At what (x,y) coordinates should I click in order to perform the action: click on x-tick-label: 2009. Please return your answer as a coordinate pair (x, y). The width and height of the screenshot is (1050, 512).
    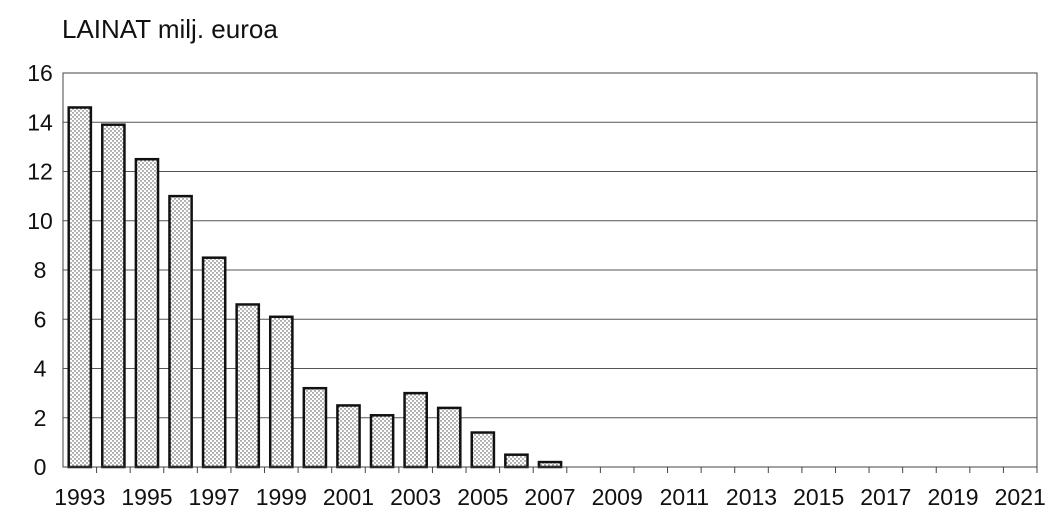
    Looking at the image, I should click on (617, 497).